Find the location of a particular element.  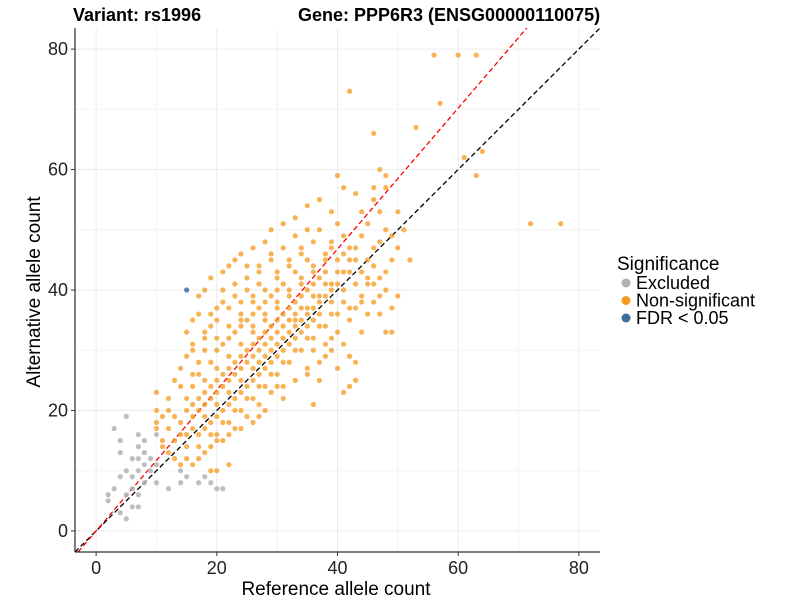

x-tick-label-40: 40 is located at coordinates (337, 568).